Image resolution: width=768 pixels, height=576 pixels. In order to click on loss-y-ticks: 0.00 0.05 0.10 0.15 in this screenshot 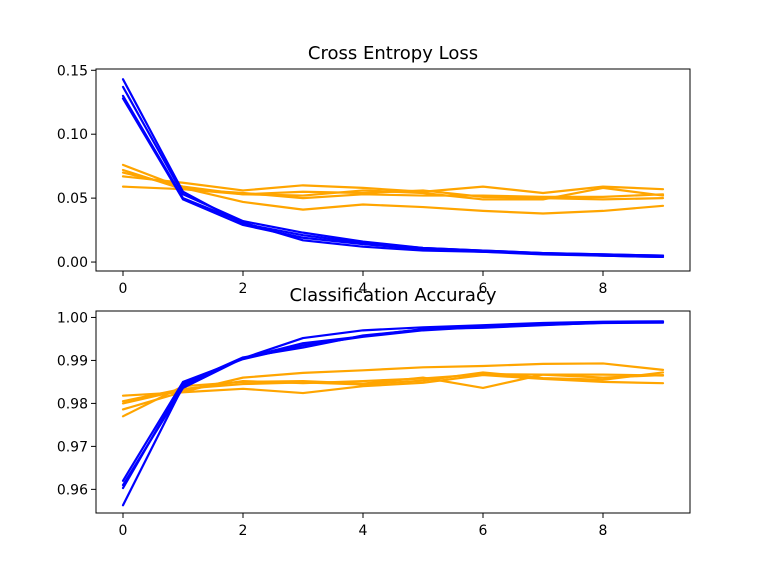, I will do `click(76, 167)`.